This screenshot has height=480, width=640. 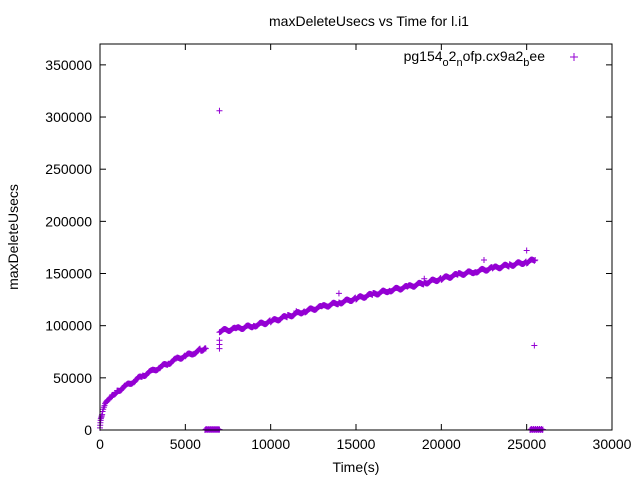 What do you see at coordinates (68, 326) in the screenshot?
I see `y-tick-label: 100000` at bounding box center [68, 326].